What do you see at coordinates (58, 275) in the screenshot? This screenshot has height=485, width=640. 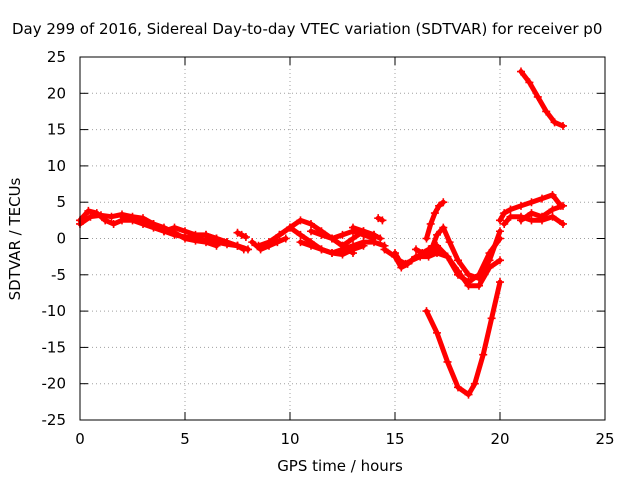 I see `y-tick-label: -5` at bounding box center [58, 275].